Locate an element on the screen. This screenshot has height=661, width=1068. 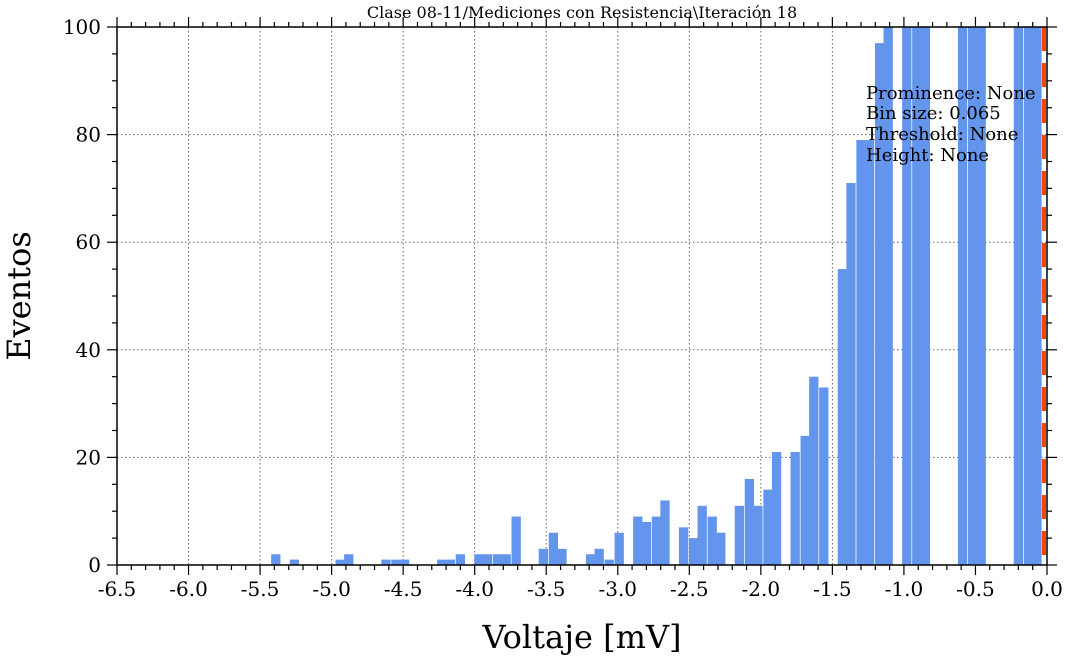
x-tick-label: -4.5 is located at coordinates (403, 589).